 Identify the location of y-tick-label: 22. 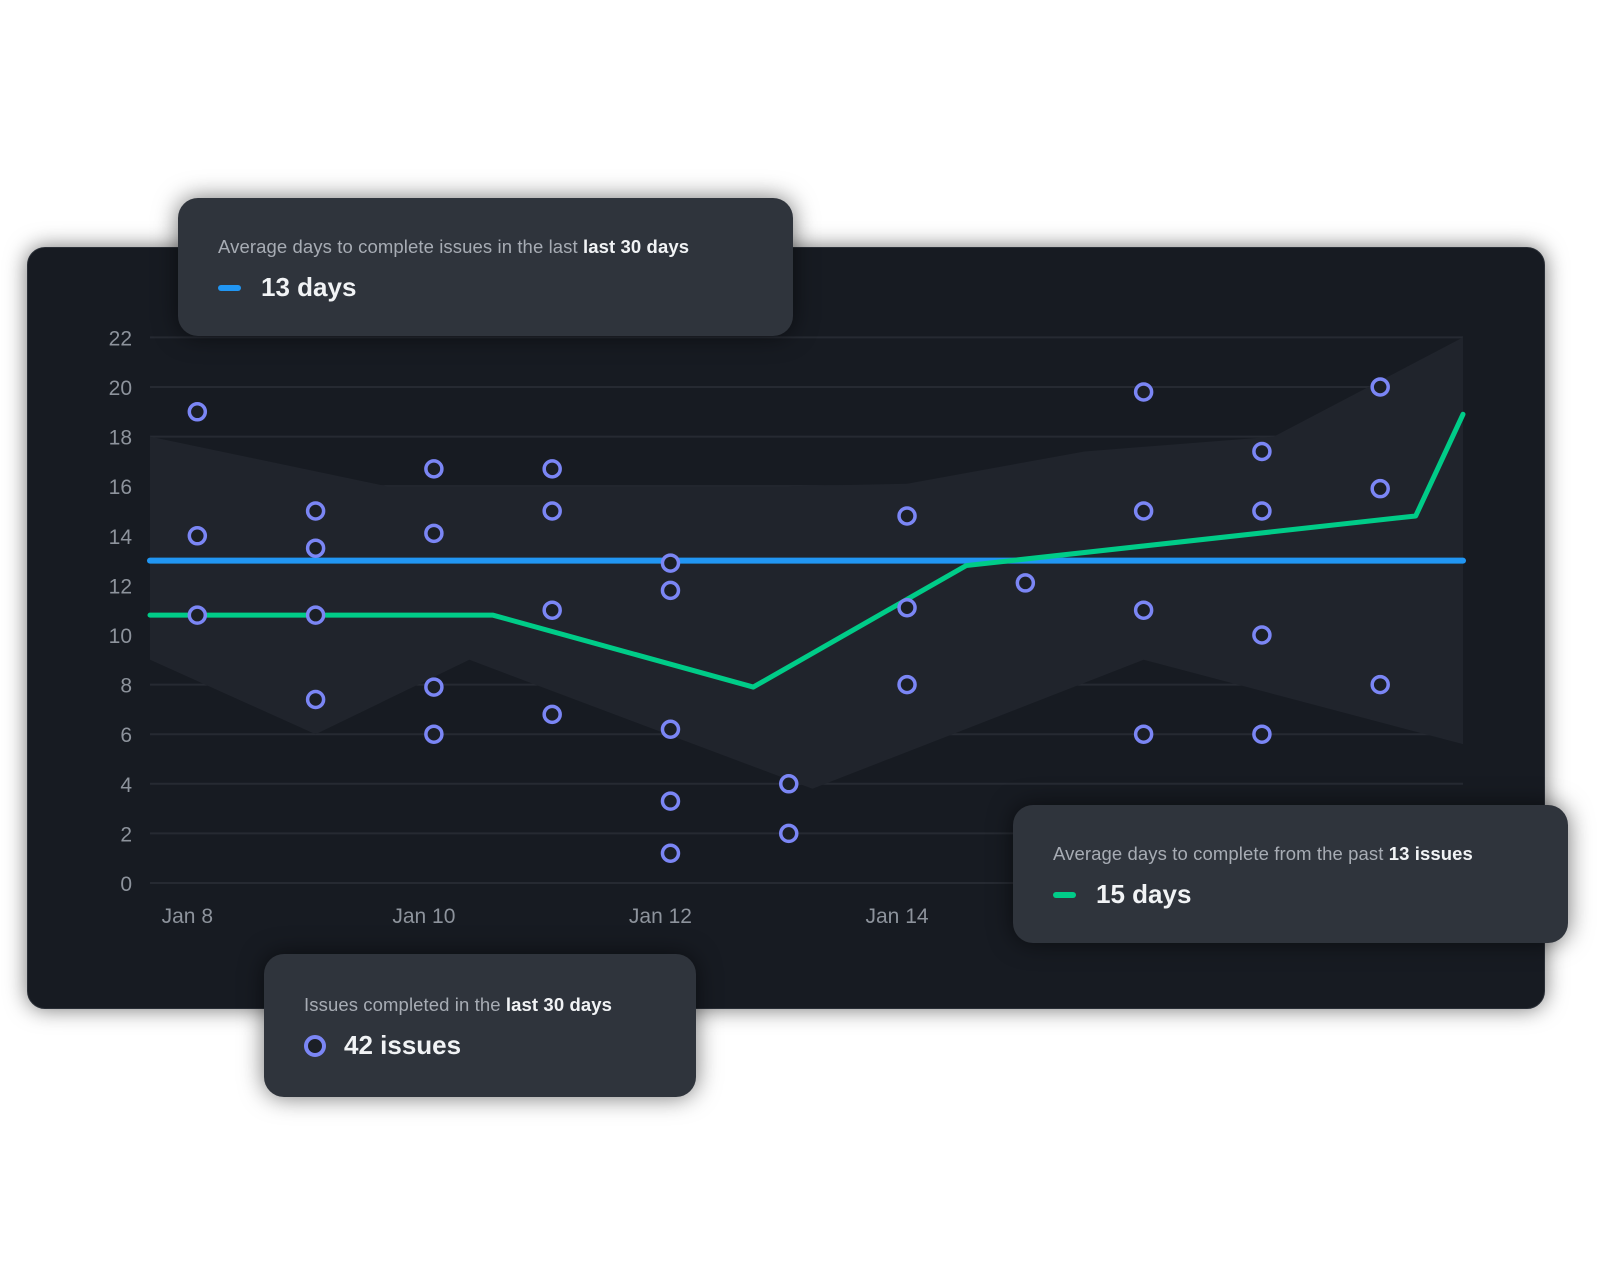
(120, 338).